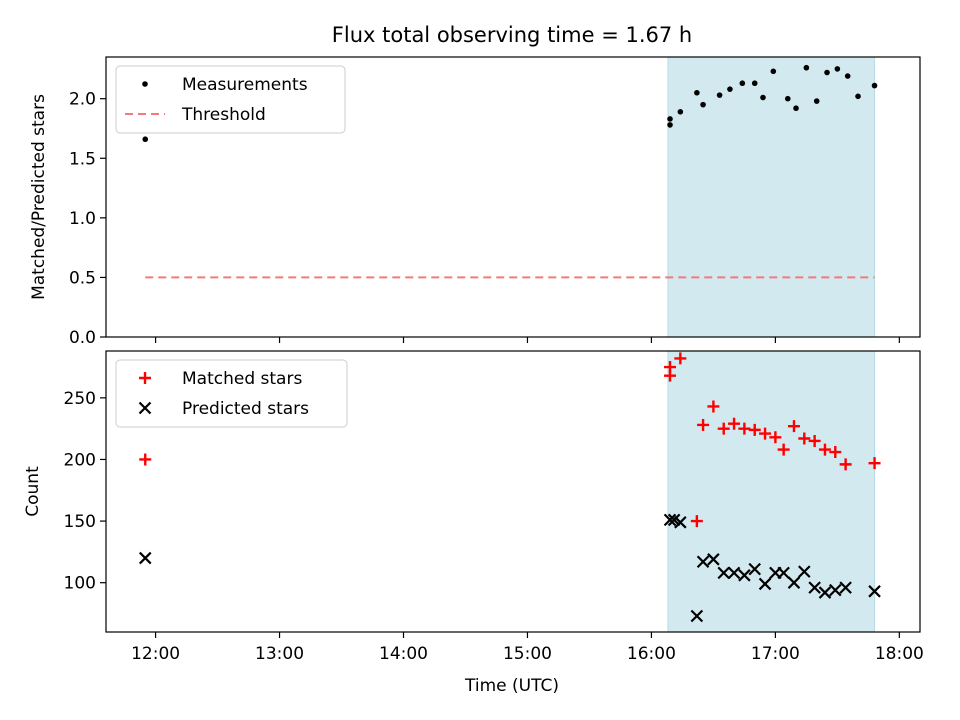  Describe the element at coordinates (80, 522) in the screenshot. I see `y-tick-label: 150` at that location.